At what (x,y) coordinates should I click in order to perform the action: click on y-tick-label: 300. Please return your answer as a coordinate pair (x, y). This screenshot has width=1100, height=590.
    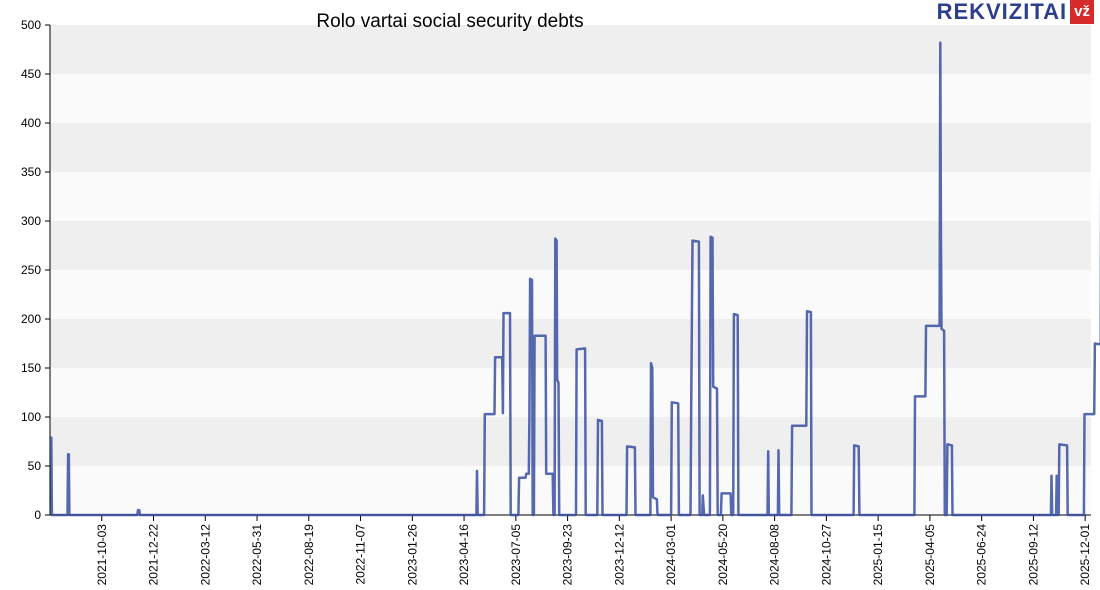
    Looking at the image, I should click on (31, 221).